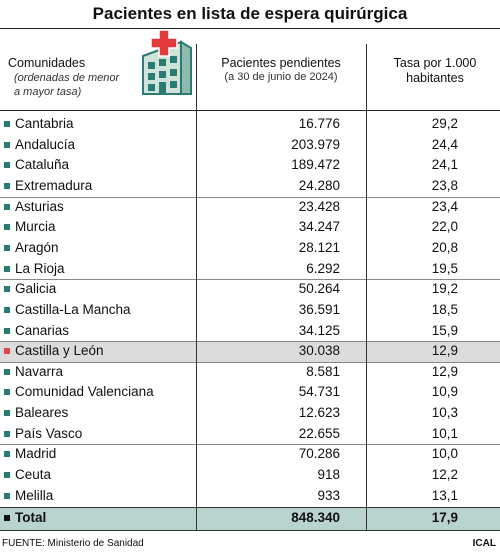  Describe the element at coordinates (281, 63) in the screenshot. I see `col-title: Pacientes pendientes` at that location.